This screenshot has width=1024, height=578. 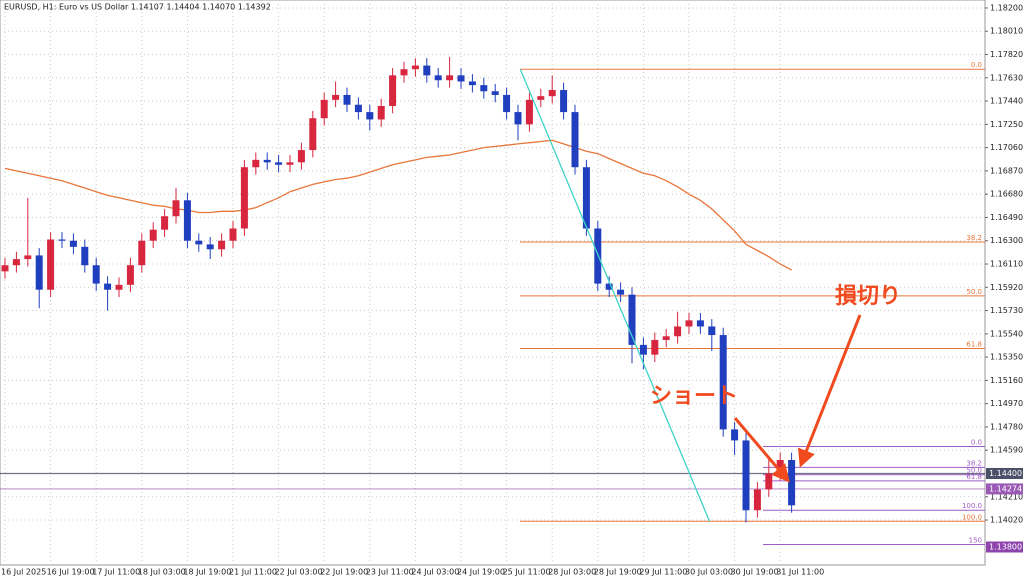 What do you see at coordinates (974, 477) in the screenshot?
I see `fib-label: 61.8` at bounding box center [974, 477].